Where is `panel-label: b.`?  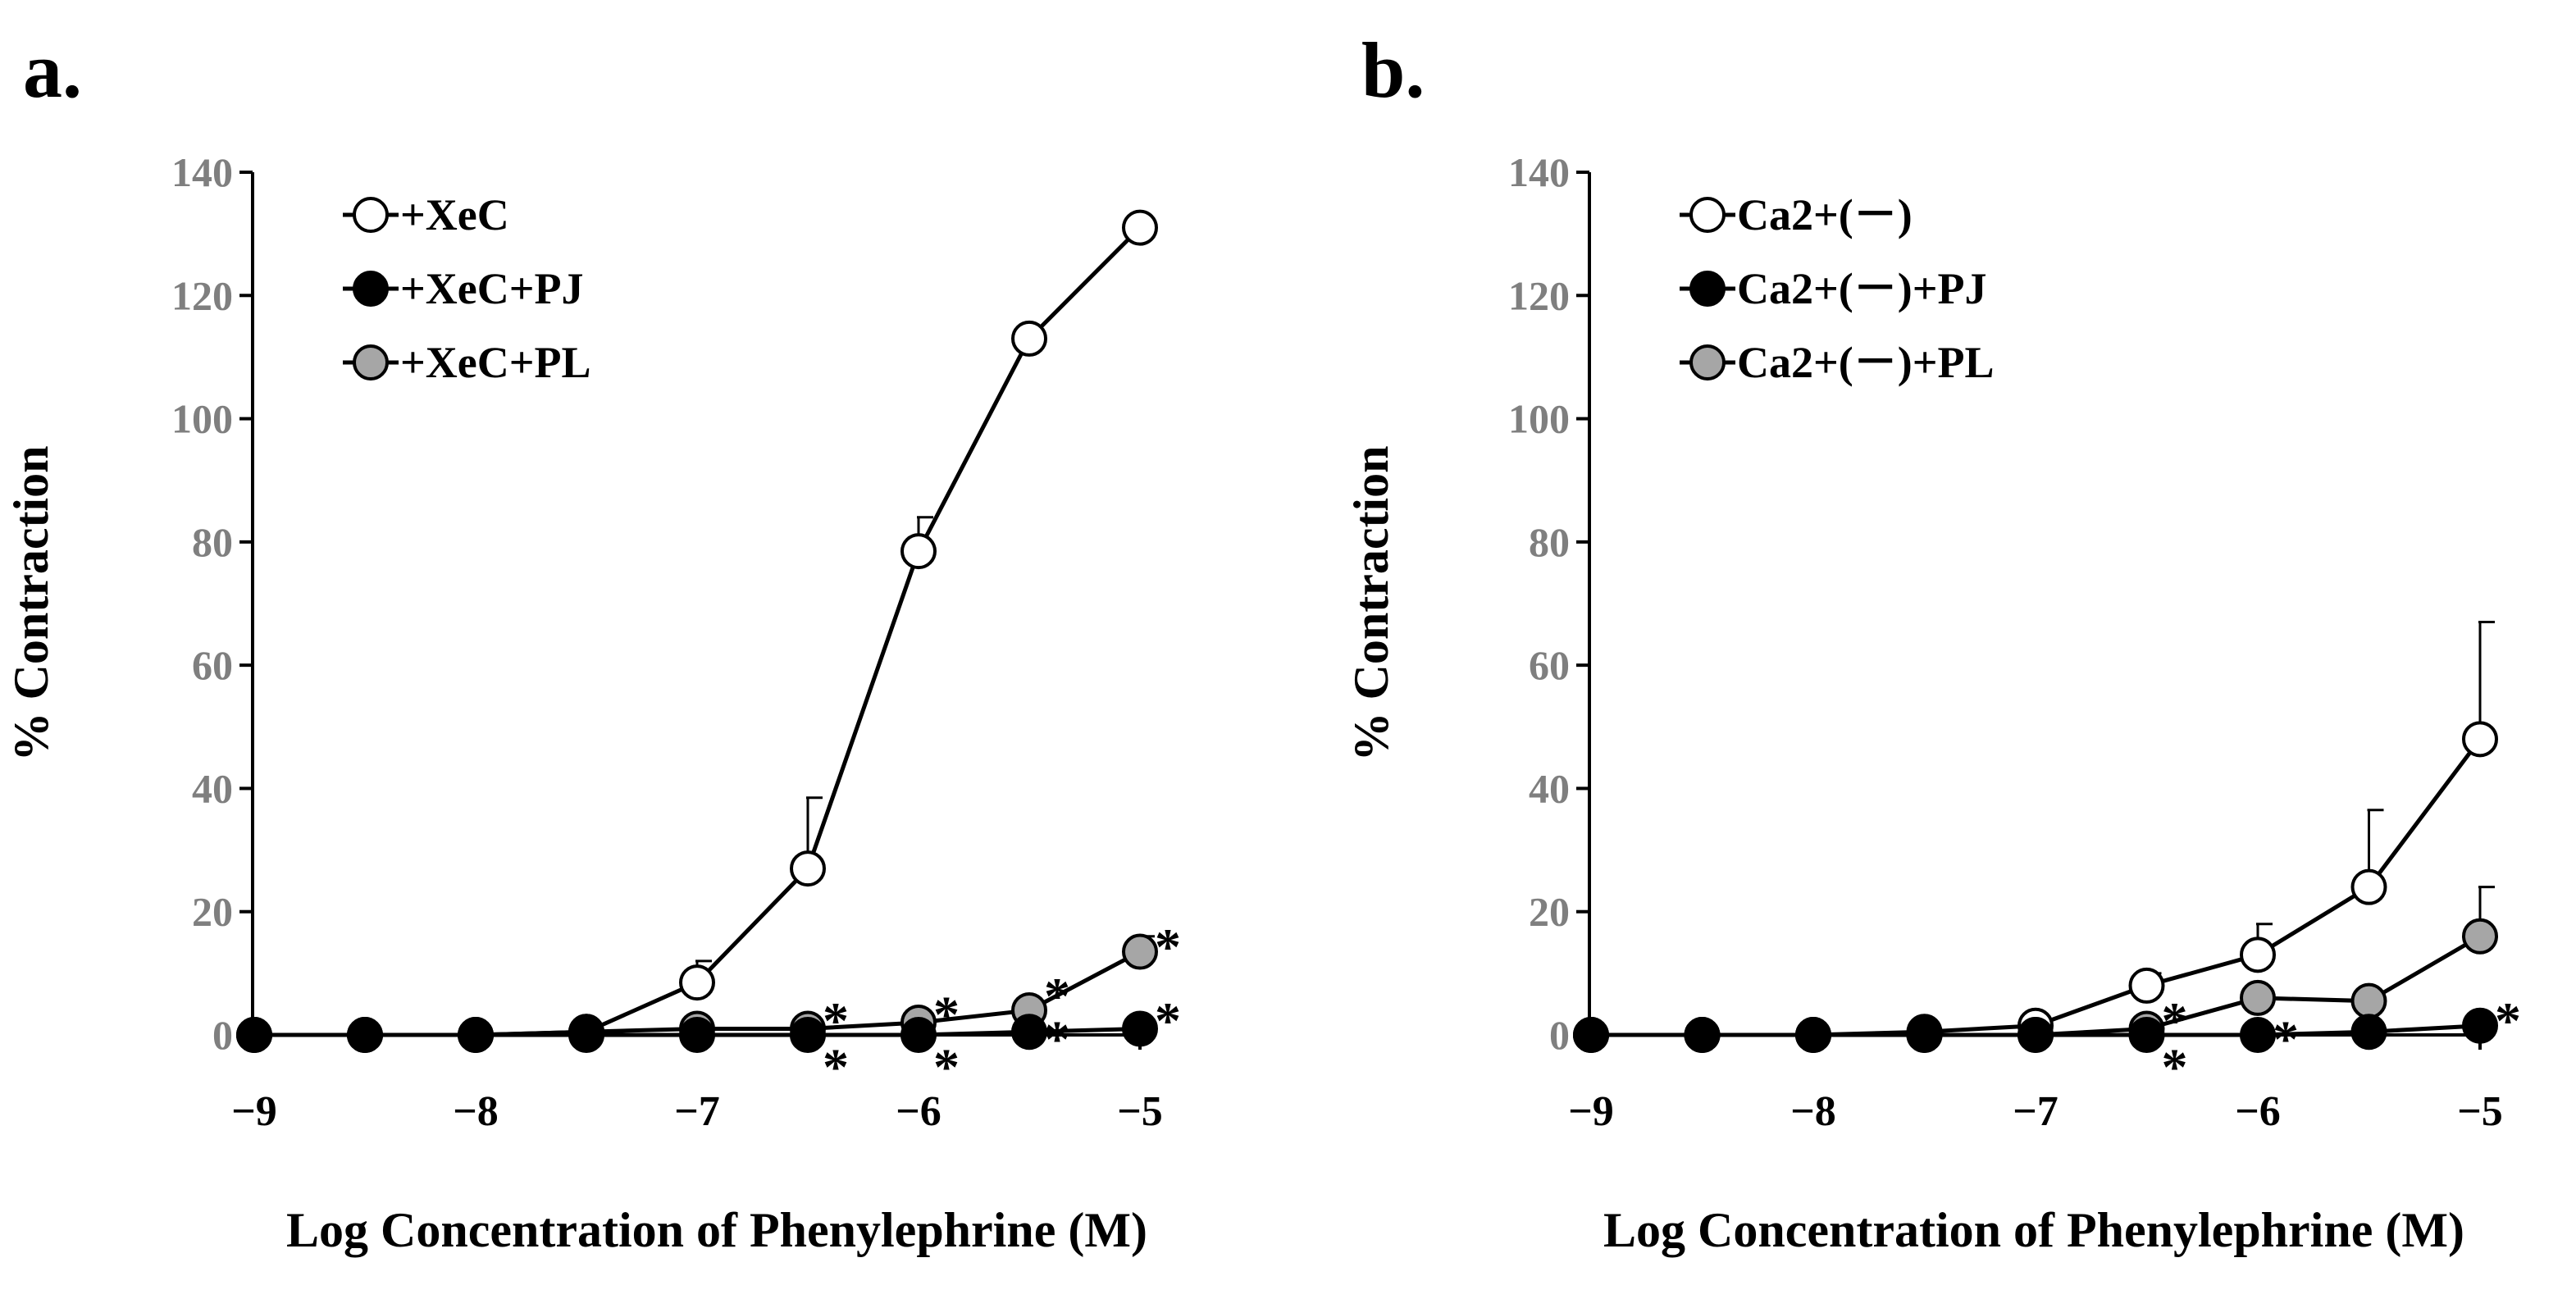
panel-label: b. is located at coordinates (1393, 70).